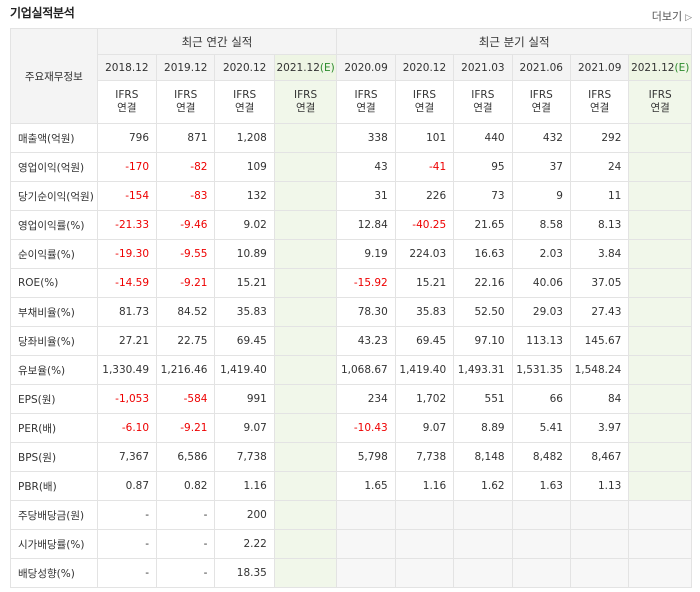  What do you see at coordinates (54, 167) in the screenshot?
I see `row-label: 영업이익(억원)` at bounding box center [54, 167].